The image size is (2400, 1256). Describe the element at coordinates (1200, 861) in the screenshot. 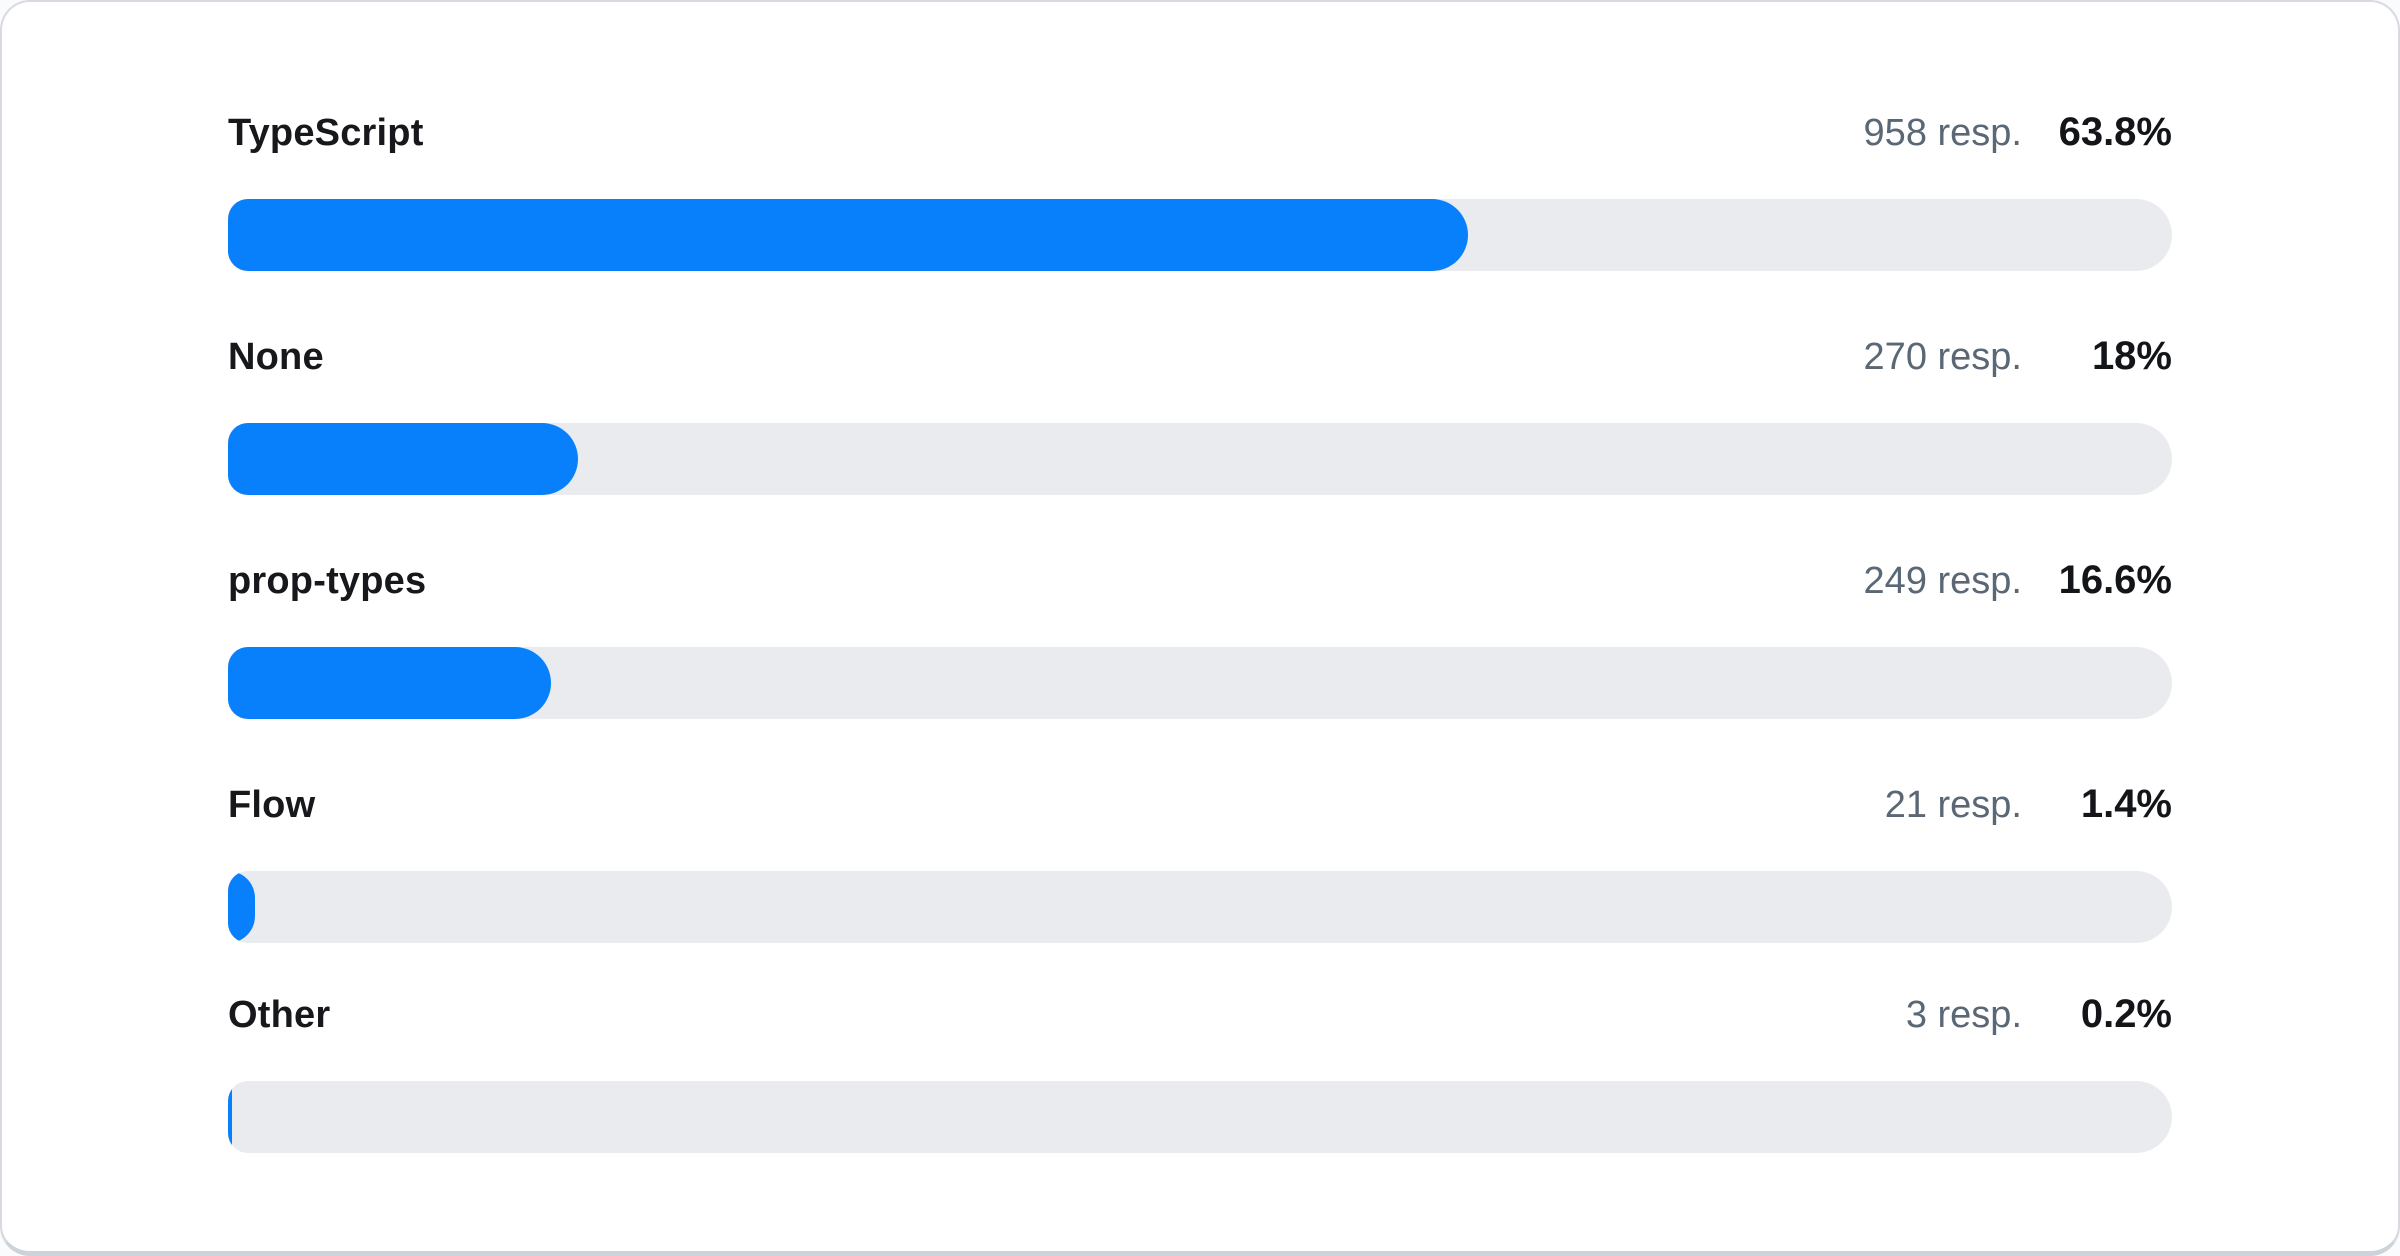

I see `chart-row: Flow 21 resp. 1.4%` at that location.